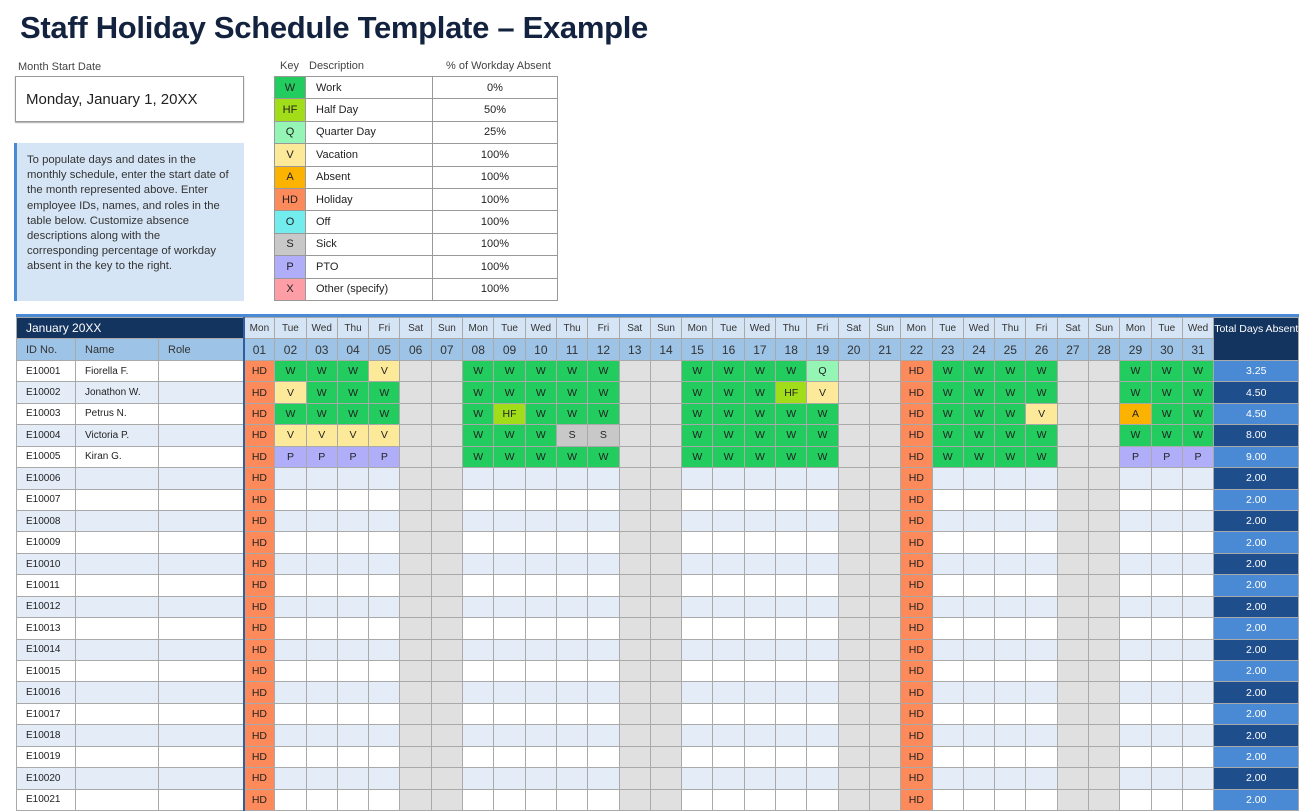 The height and width of the screenshot is (811, 1300). What do you see at coordinates (46, 714) in the screenshot?
I see `employee-id: E10017` at bounding box center [46, 714].